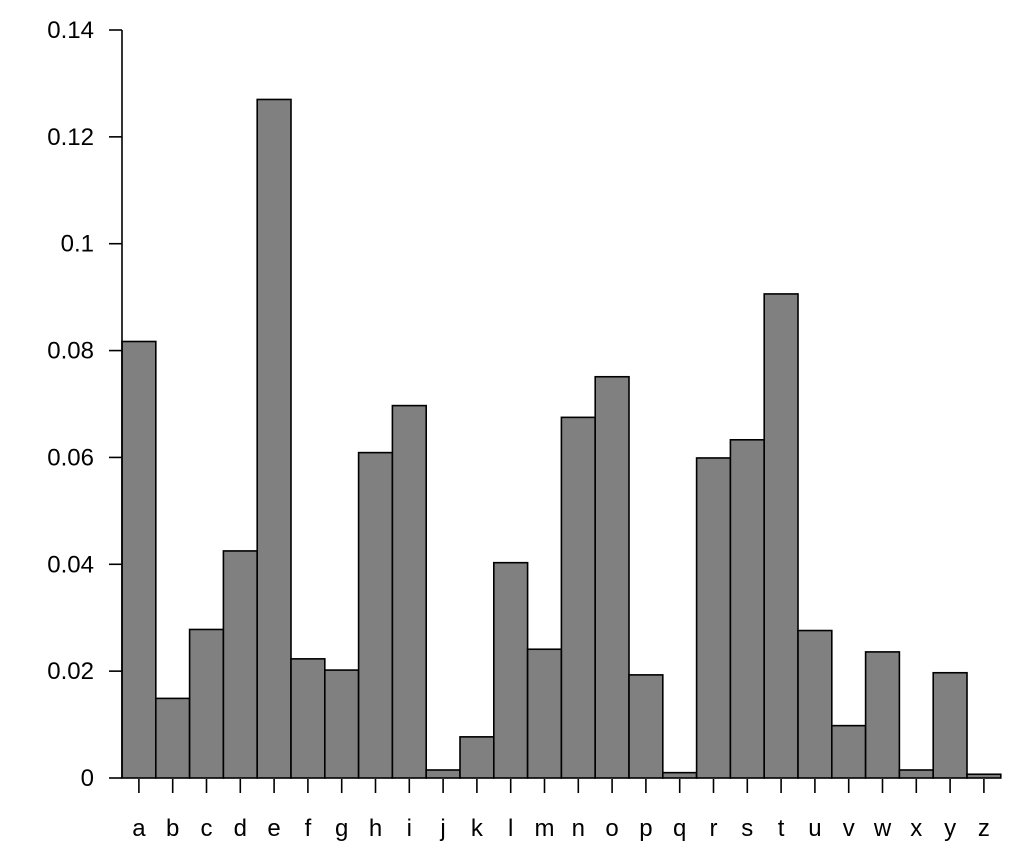 This screenshot has height=851, width=1024. What do you see at coordinates (70, 351) in the screenshot?
I see `y-tick-label: 0.08` at bounding box center [70, 351].